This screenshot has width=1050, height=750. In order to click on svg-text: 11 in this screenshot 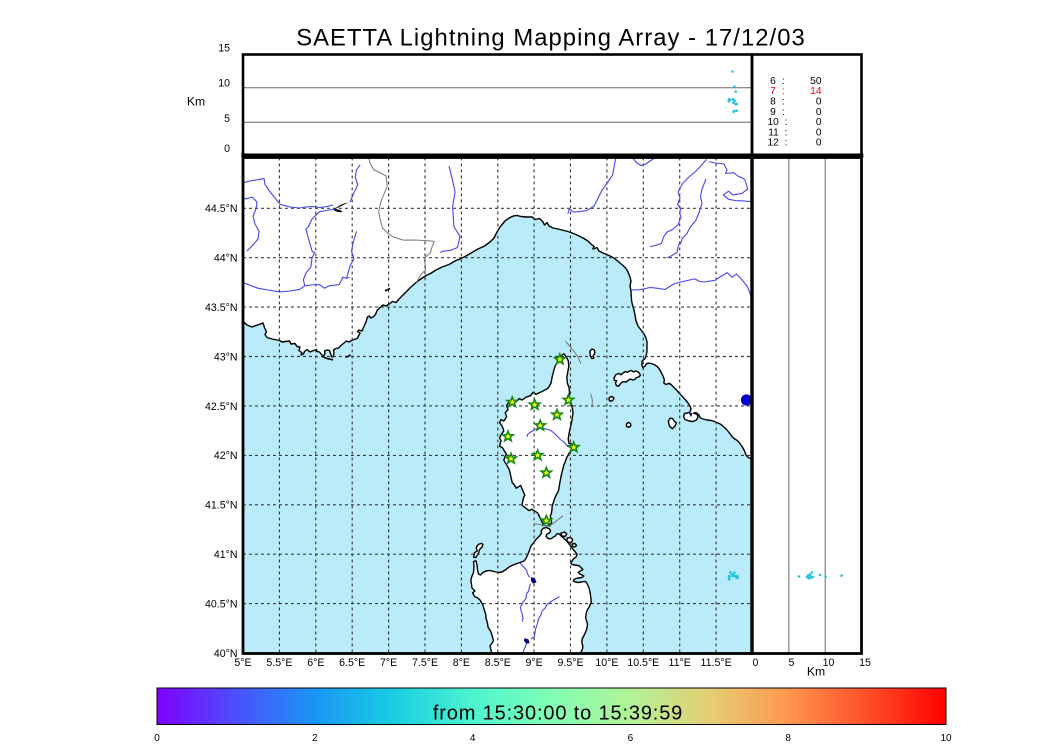, I will do `click(773, 132)`.